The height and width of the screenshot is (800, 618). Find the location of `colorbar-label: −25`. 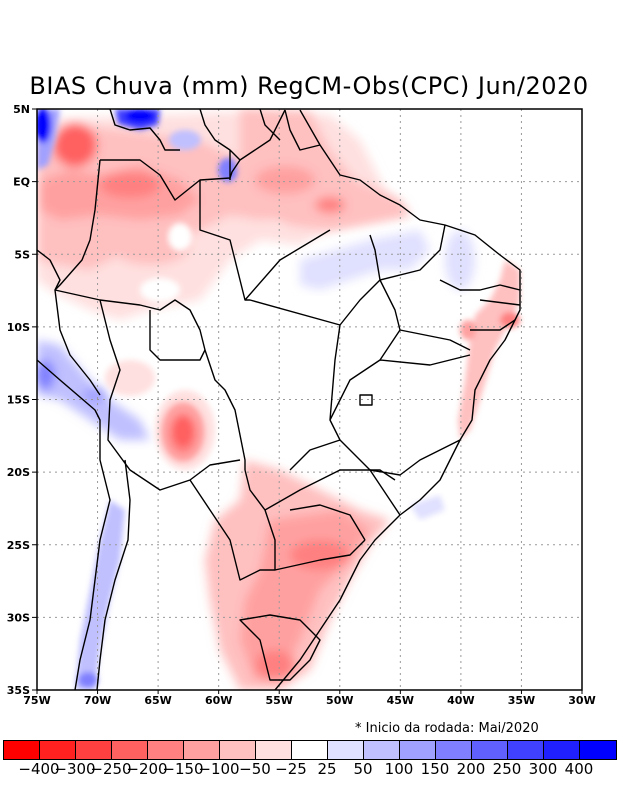

colorbar-label: −25 is located at coordinates (291, 769).